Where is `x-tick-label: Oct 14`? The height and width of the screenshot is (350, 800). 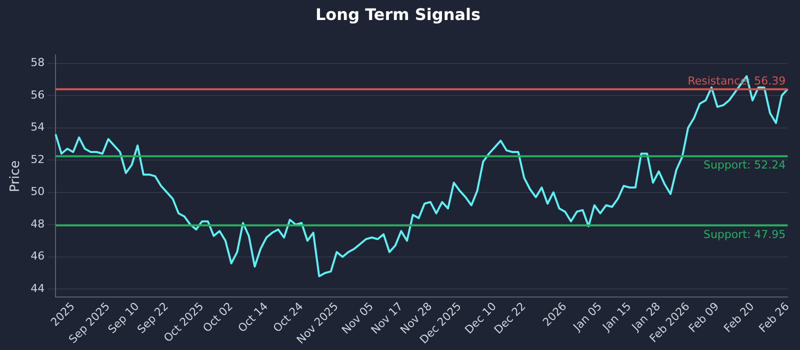 x-tick-label: Oct 14 is located at coordinates (253, 317).